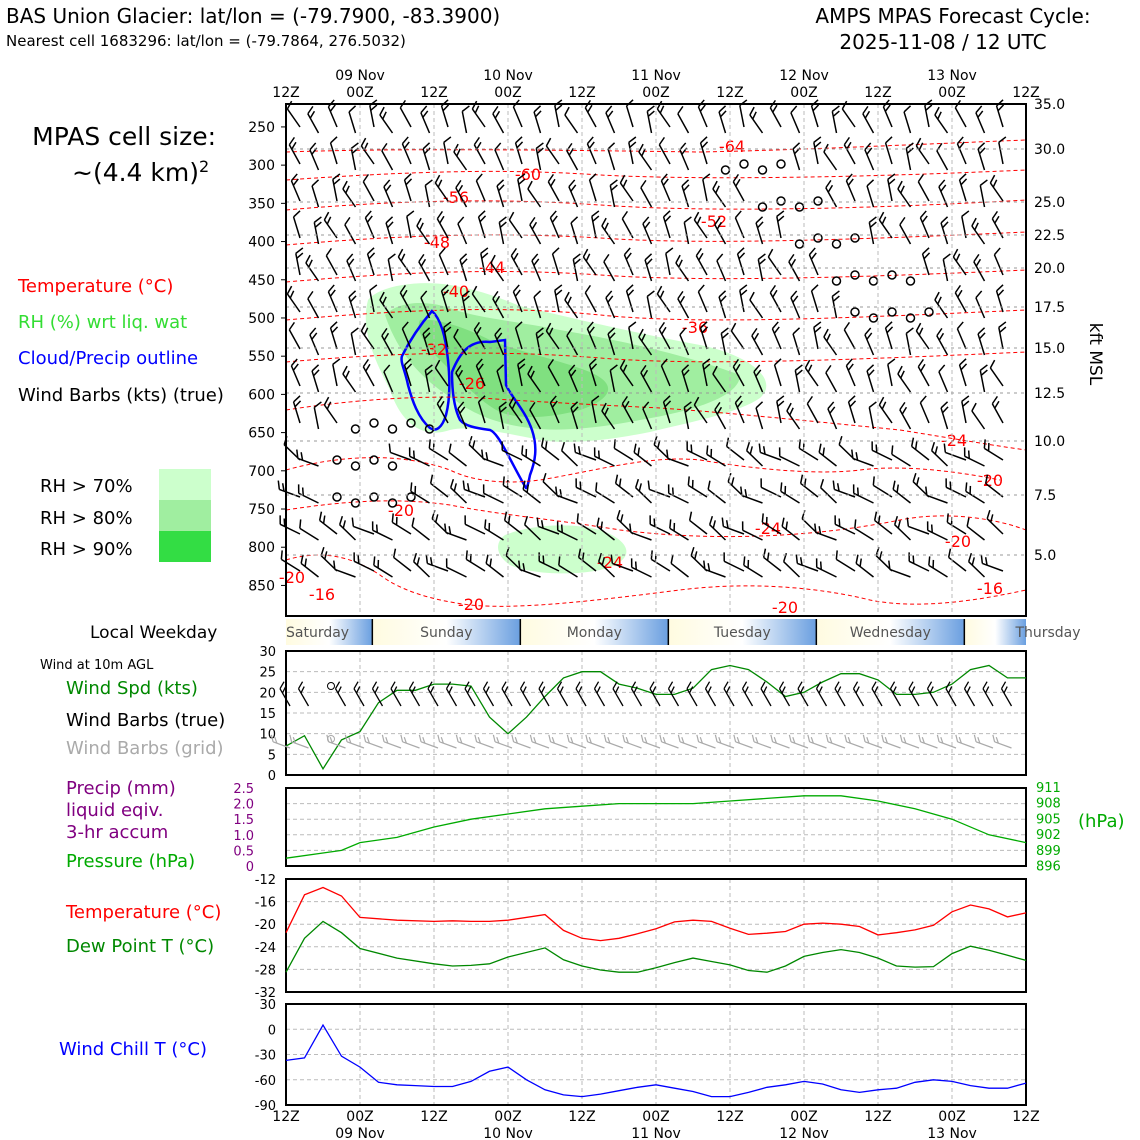  I want to click on left-tick-label: 0, so click(272, 776).